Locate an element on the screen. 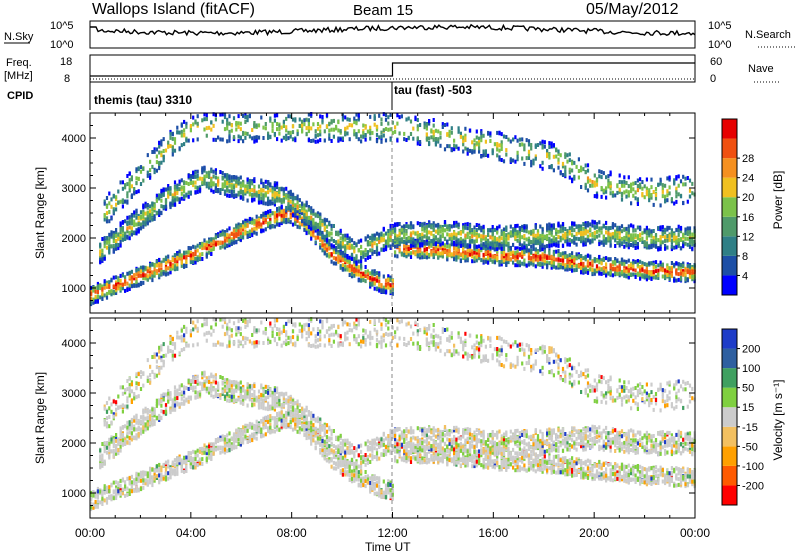  nave-label: Nave is located at coordinates (761, 69).